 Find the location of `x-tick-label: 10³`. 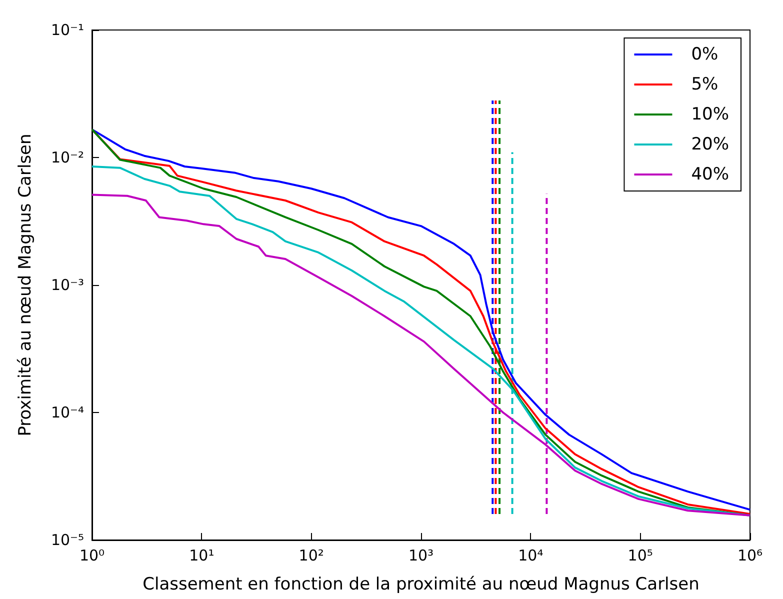

x-tick-label: 10³ is located at coordinates (421, 555).